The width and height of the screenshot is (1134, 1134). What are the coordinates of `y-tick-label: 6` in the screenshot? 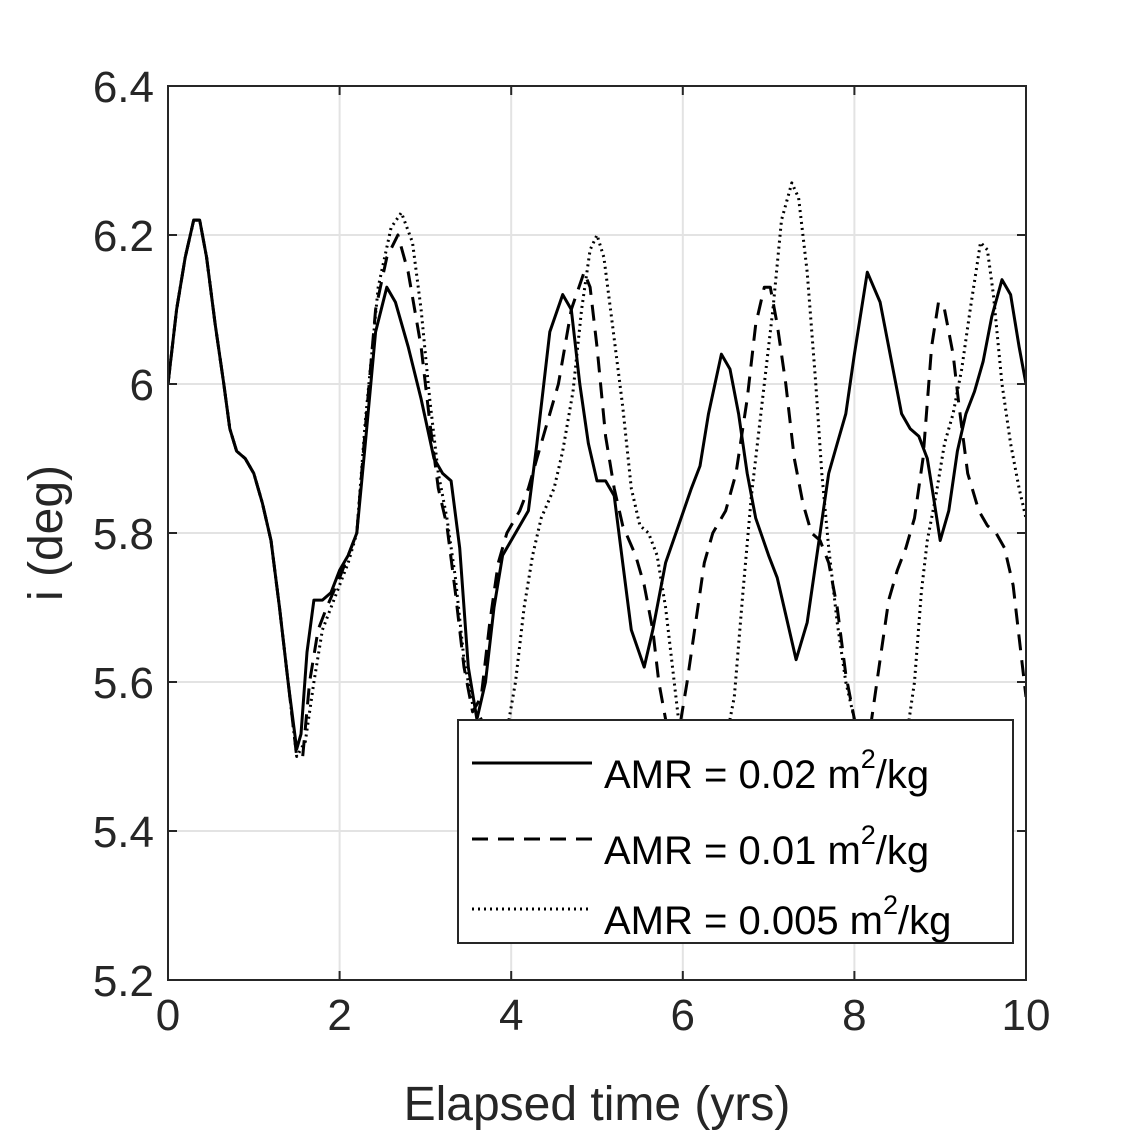 It's located at (142, 385).